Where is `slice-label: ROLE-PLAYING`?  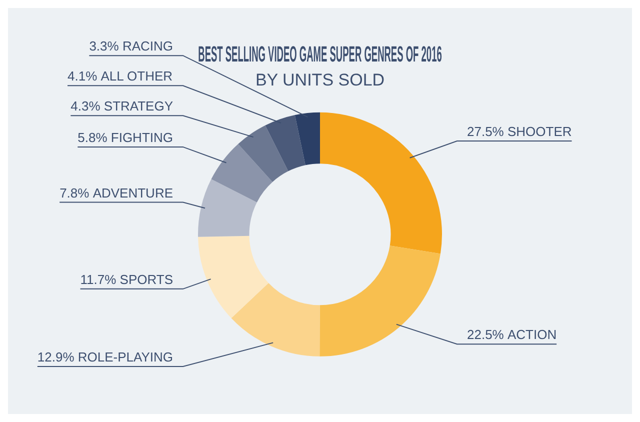
slice-label: ROLE-PLAYING is located at coordinates (126, 357).